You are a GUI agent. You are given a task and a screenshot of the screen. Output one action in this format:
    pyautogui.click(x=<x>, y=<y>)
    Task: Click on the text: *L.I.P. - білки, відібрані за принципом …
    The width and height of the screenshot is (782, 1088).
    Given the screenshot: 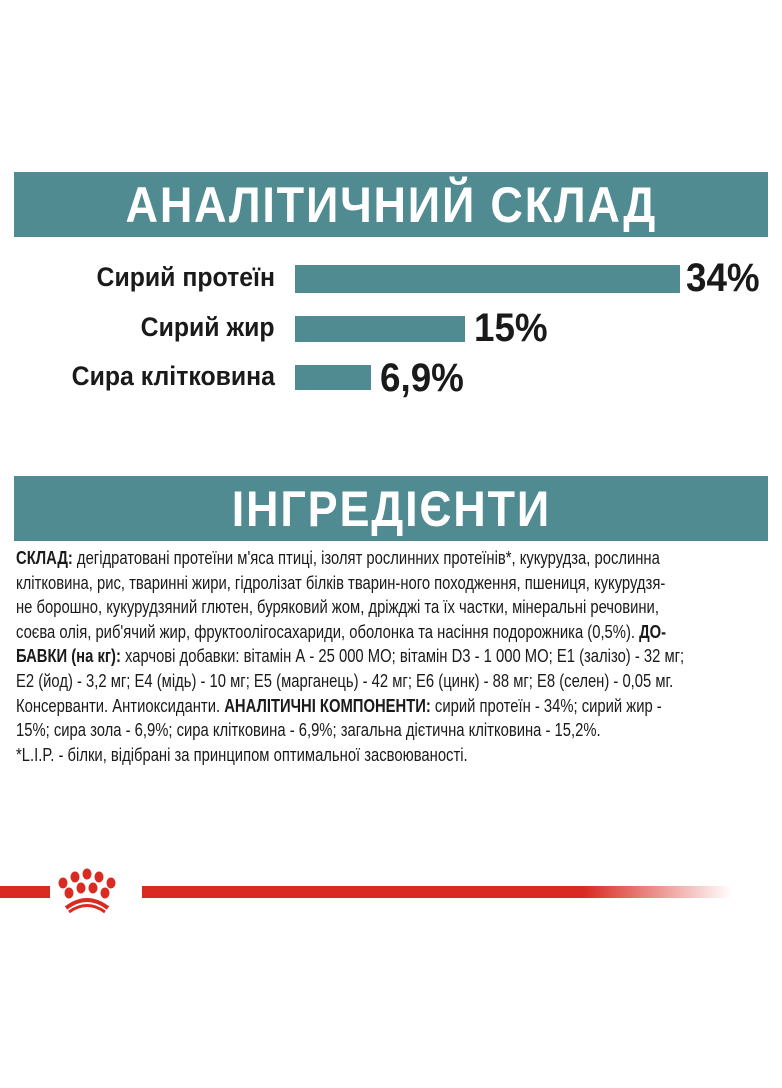 What is the action you would take?
    pyautogui.click(x=242, y=754)
    